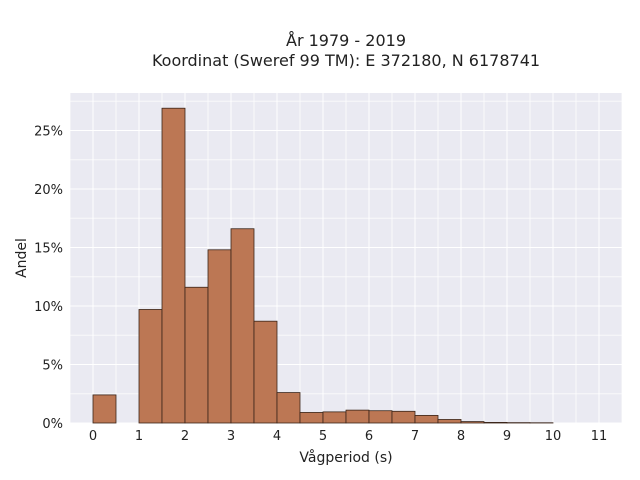 This screenshot has width=640, height=480. What do you see at coordinates (415, 436) in the screenshot?
I see `x-tick-label: 7` at bounding box center [415, 436].